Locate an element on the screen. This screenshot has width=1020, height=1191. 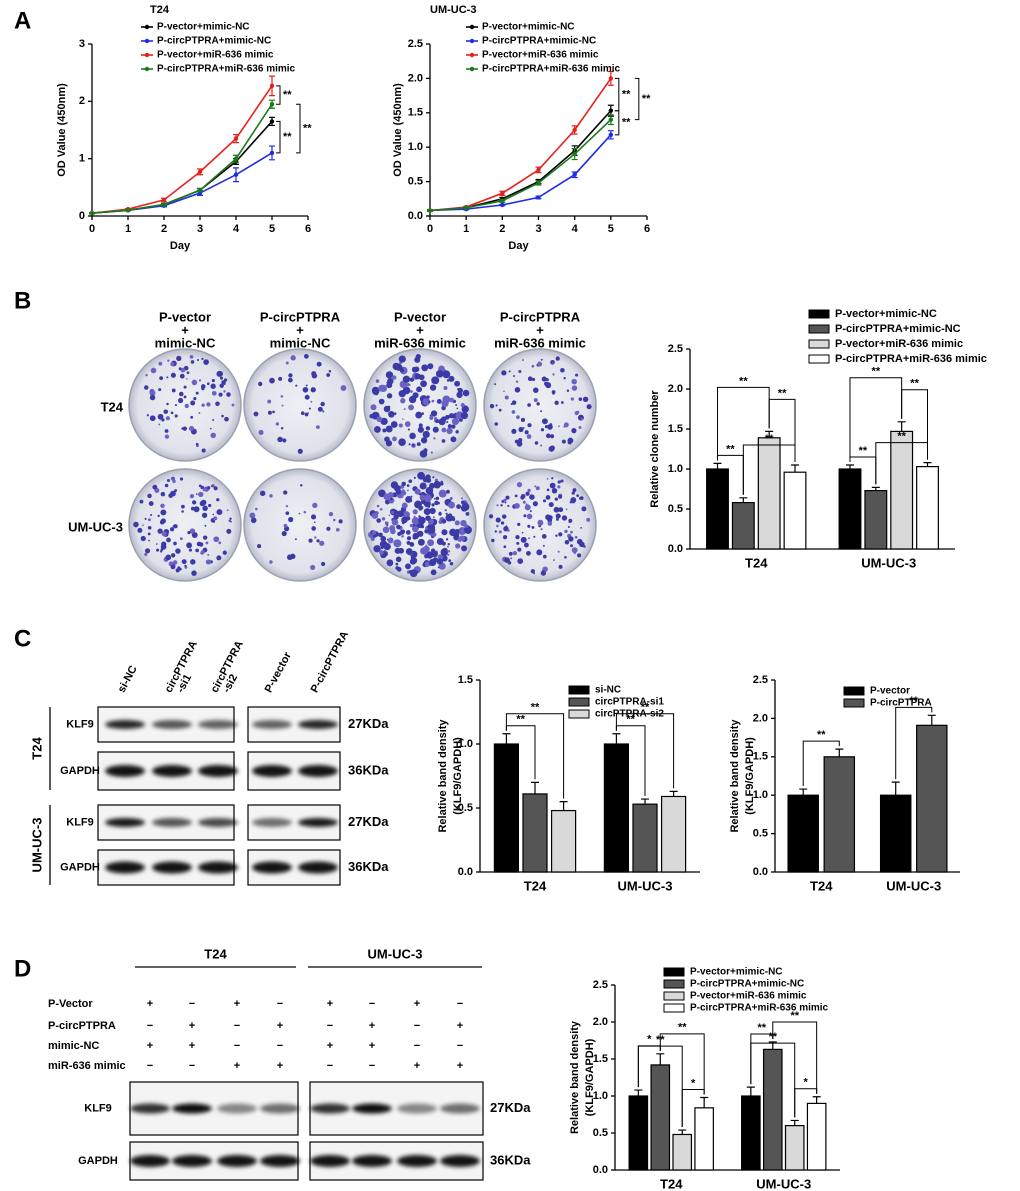
panel-label: A is located at coordinates (22, 20).